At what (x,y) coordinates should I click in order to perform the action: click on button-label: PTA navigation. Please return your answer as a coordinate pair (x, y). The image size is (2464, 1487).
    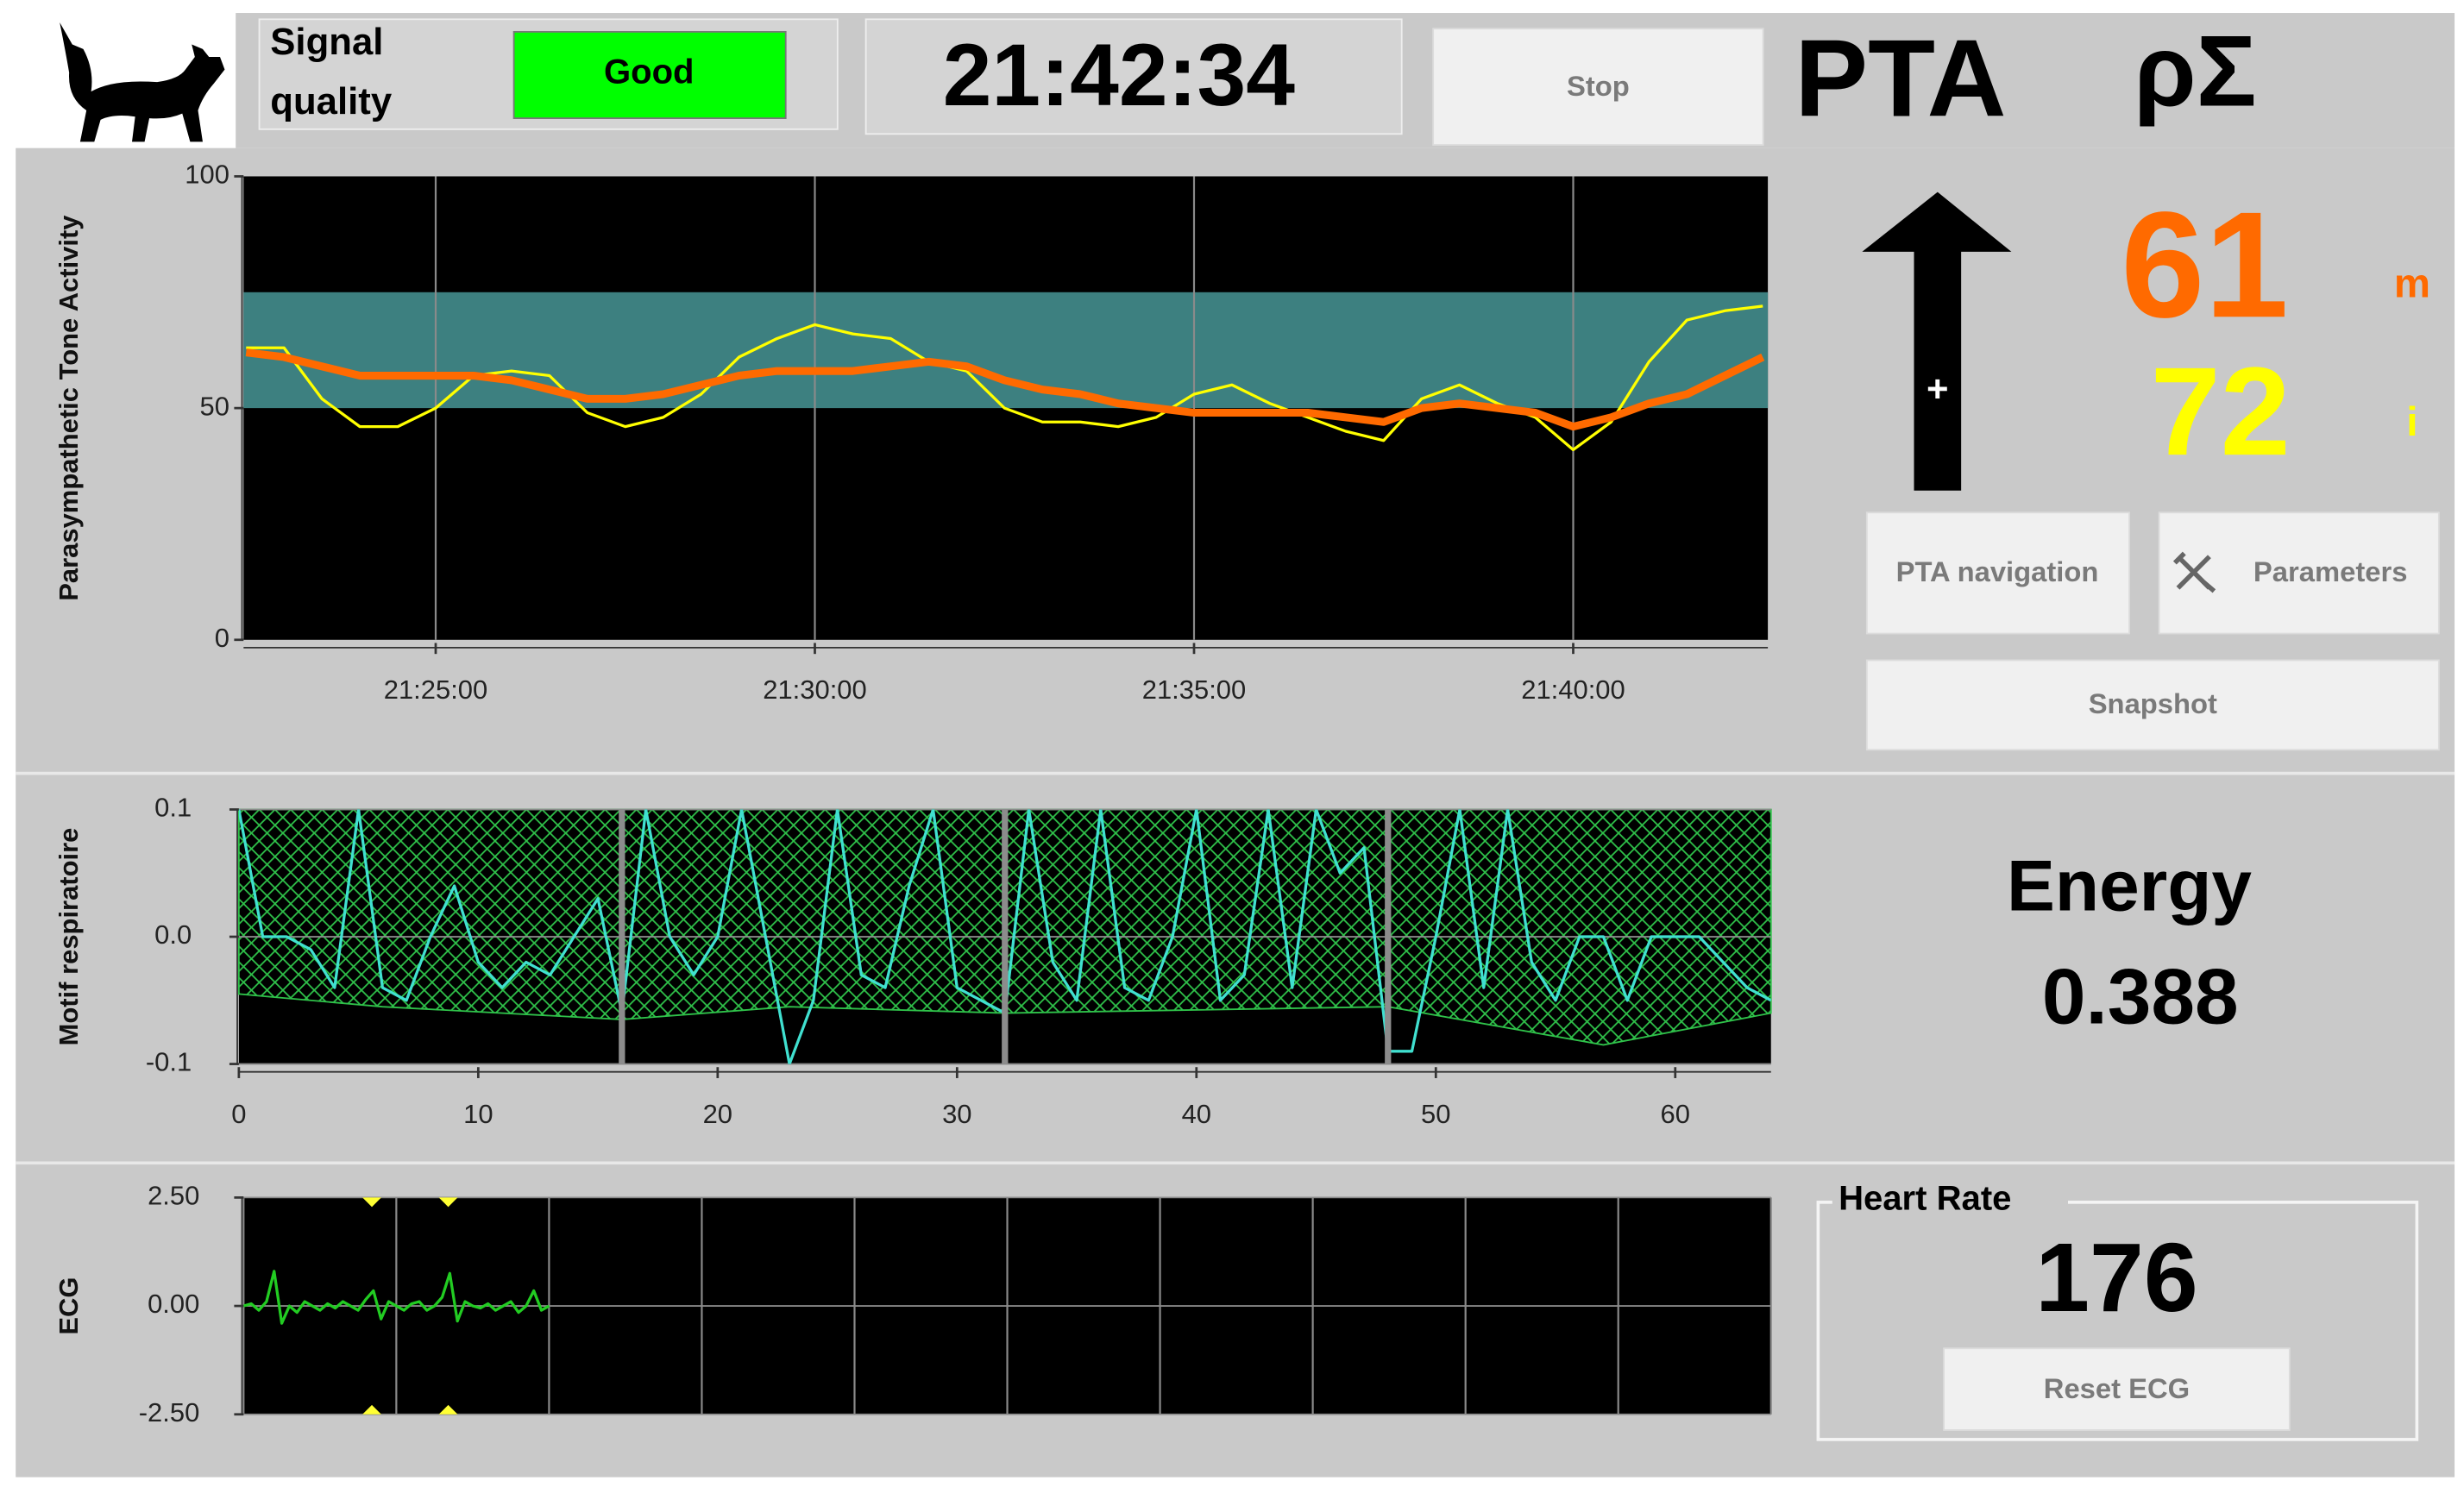
    Looking at the image, I should click on (1998, 571).